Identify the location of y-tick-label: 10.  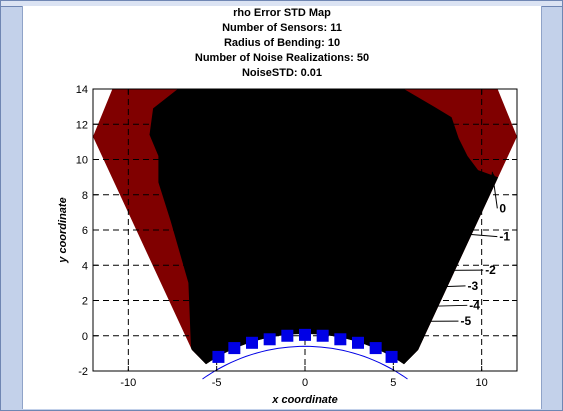
(82, 161).